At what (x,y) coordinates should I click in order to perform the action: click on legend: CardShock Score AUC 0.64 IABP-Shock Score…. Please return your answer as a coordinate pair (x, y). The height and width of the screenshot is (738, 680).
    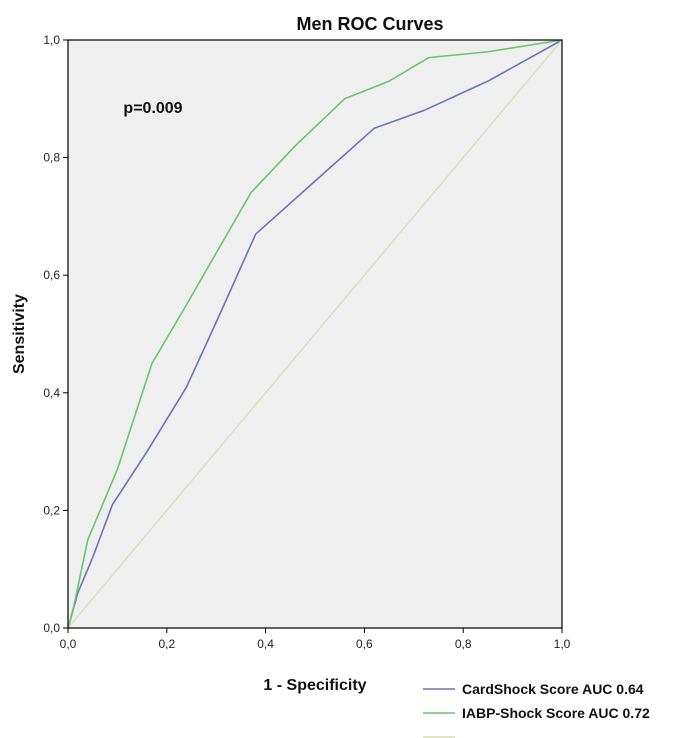
    Looking at the image, I should click on (536, 709).